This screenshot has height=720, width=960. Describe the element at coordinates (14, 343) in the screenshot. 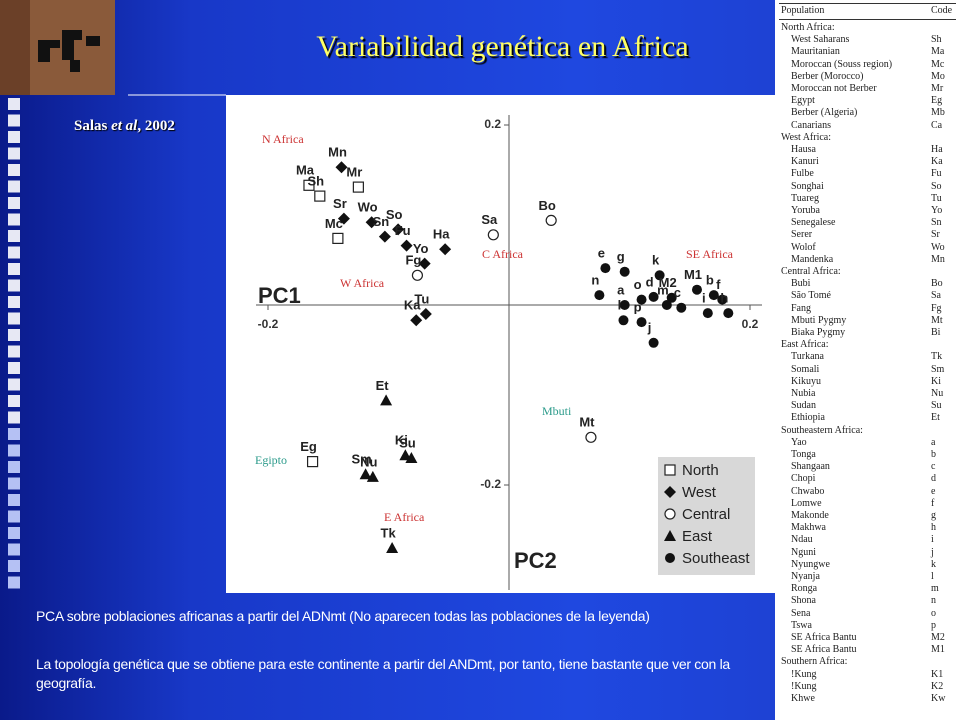

I see `left-strip` at that location.